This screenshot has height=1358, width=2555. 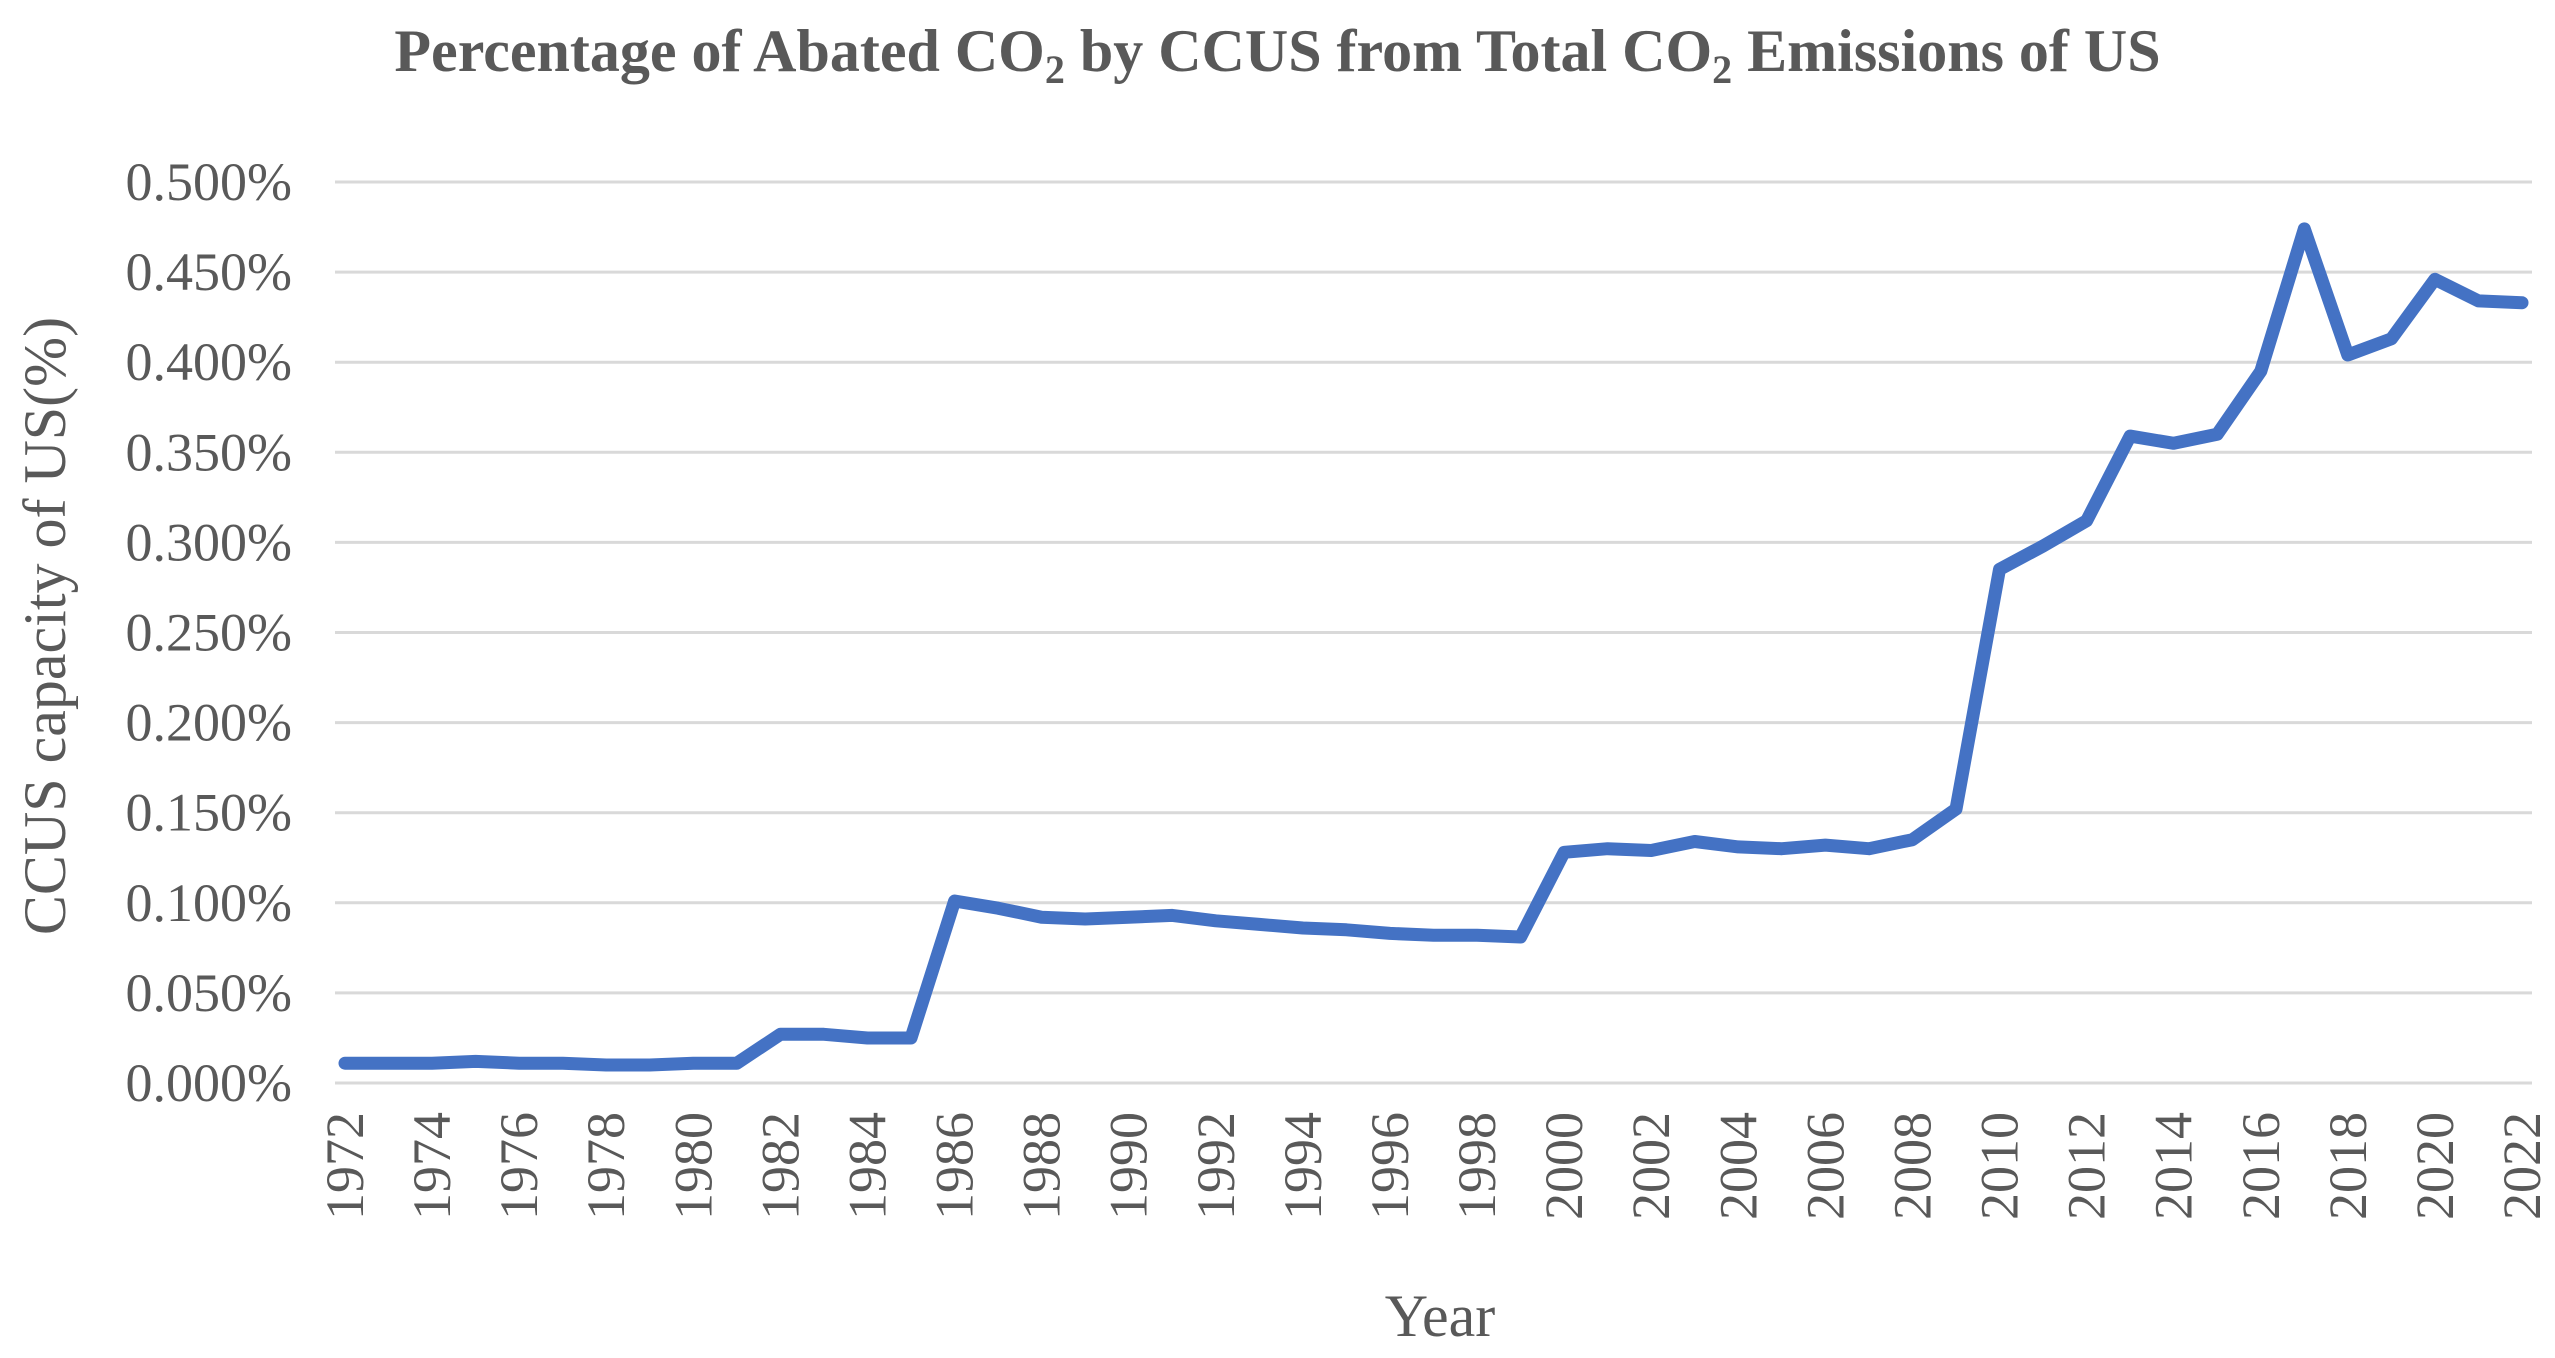 I want to click on x-tick-label: 2014, so click(x=2174, y=1166).